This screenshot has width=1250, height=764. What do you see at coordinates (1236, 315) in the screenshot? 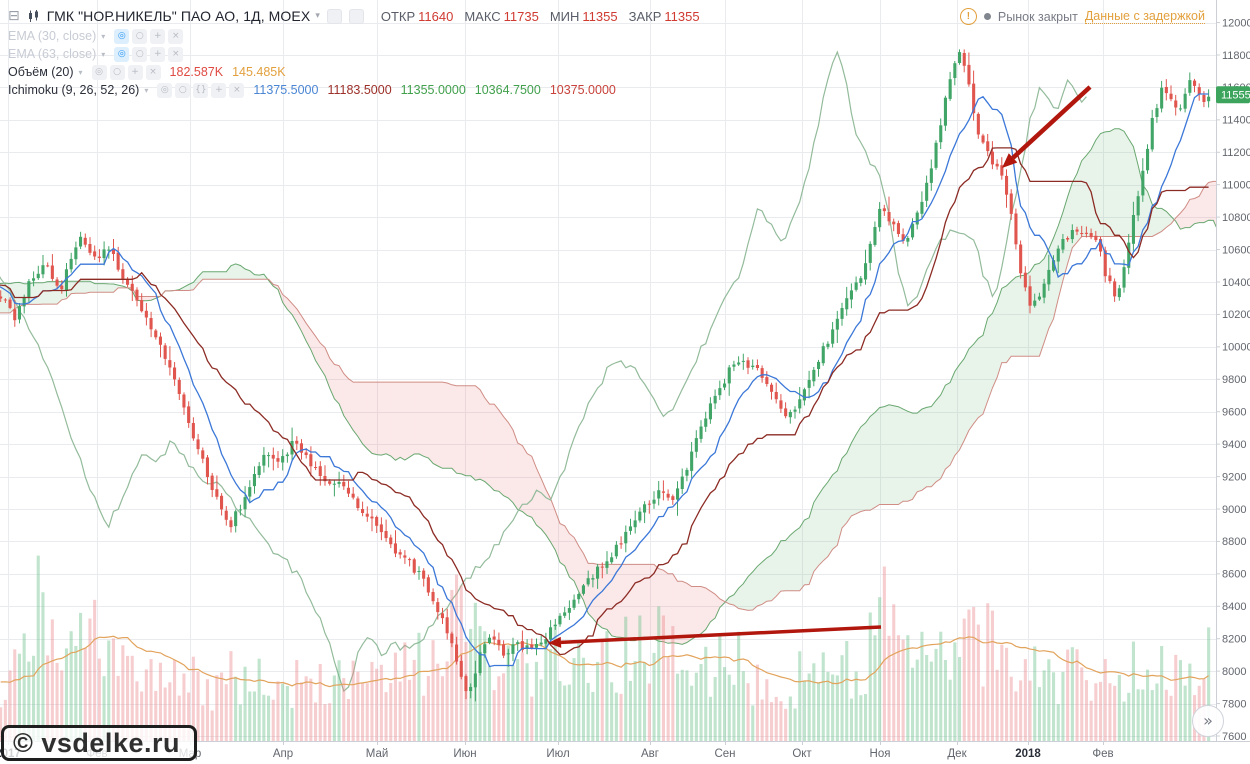
I see `y-axis-label: 10200` at bounding box center [1236, 315].